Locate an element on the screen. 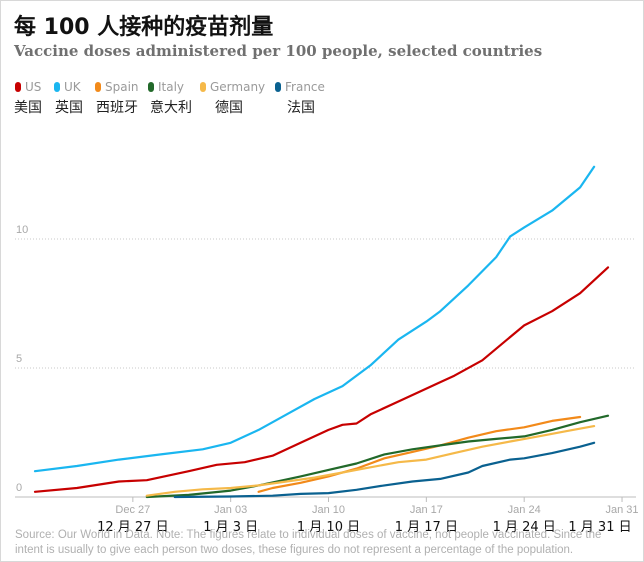  legend-label: France is located at coordinates (305, 87).